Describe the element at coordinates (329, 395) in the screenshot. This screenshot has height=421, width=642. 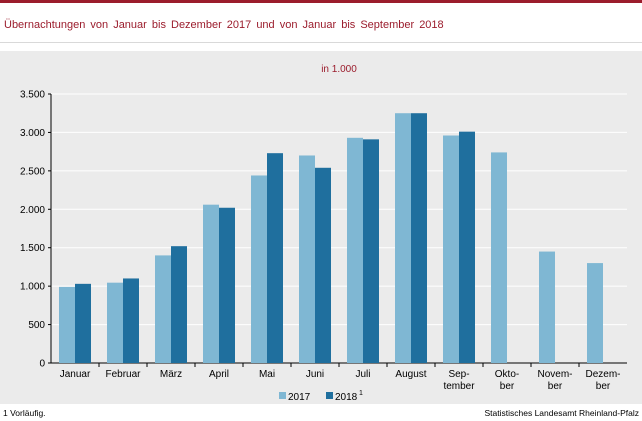
I see `legend-swatch-2018` at that location.